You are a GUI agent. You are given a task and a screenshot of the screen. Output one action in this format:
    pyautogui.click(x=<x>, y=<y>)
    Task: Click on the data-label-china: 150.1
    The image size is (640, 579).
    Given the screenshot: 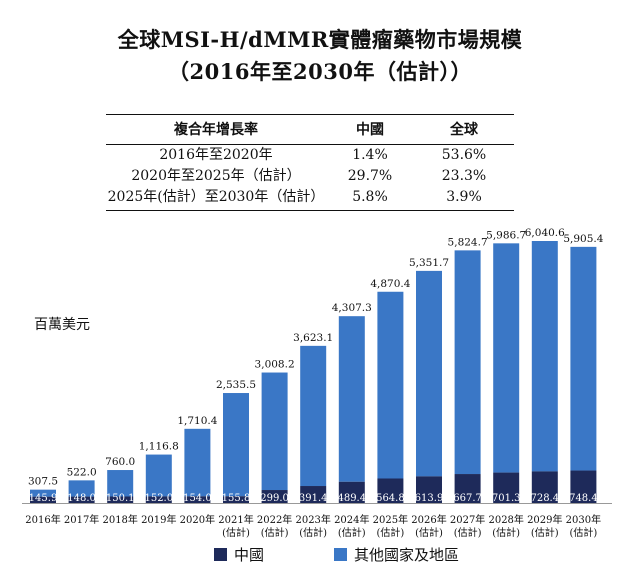 What is the action you would take?
    pyautogui.click(x=120, y=498)
    